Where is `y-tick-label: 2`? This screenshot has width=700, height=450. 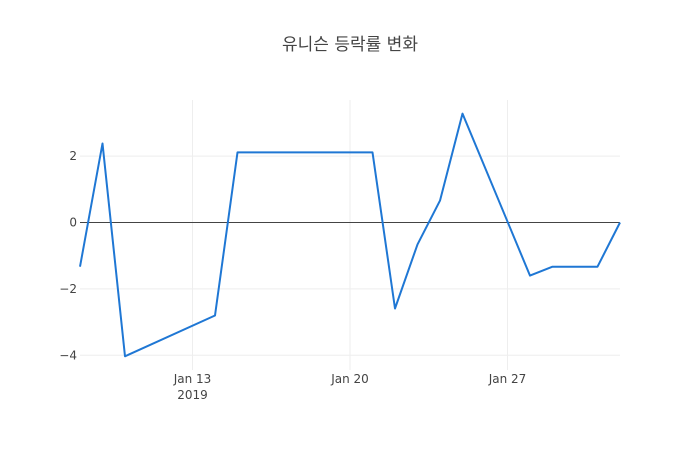
y-tick-label: 2 is located at coordinates (73, 156).